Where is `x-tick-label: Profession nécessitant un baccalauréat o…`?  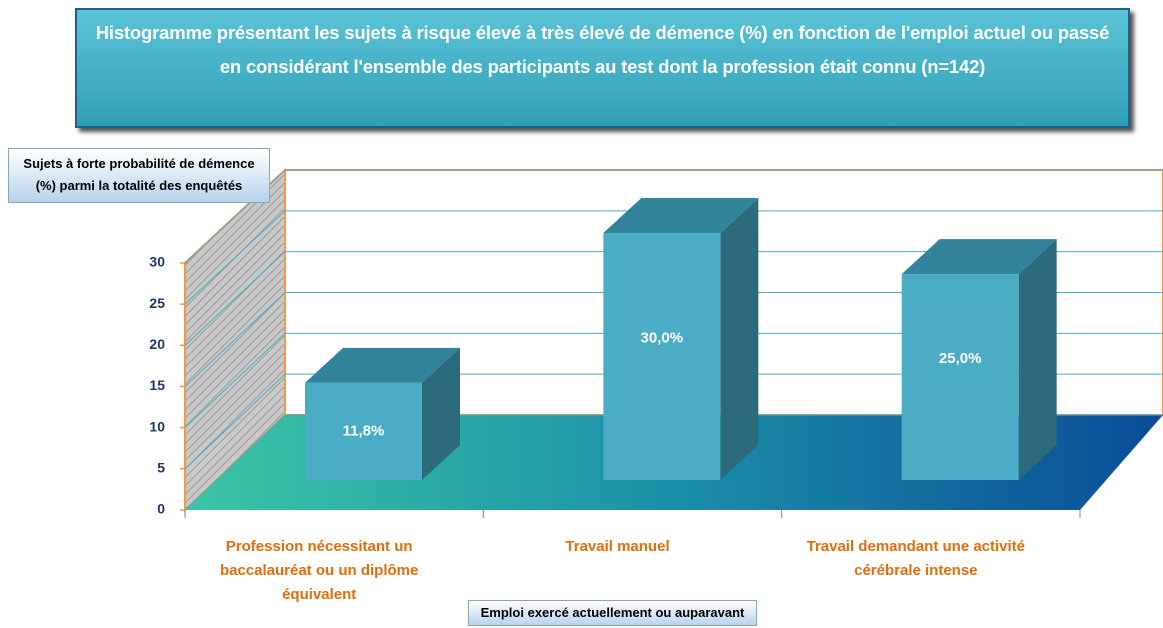 x-tick-label: Profession nécessitant un baccalauréat o… is located at coordinates (319, 570).